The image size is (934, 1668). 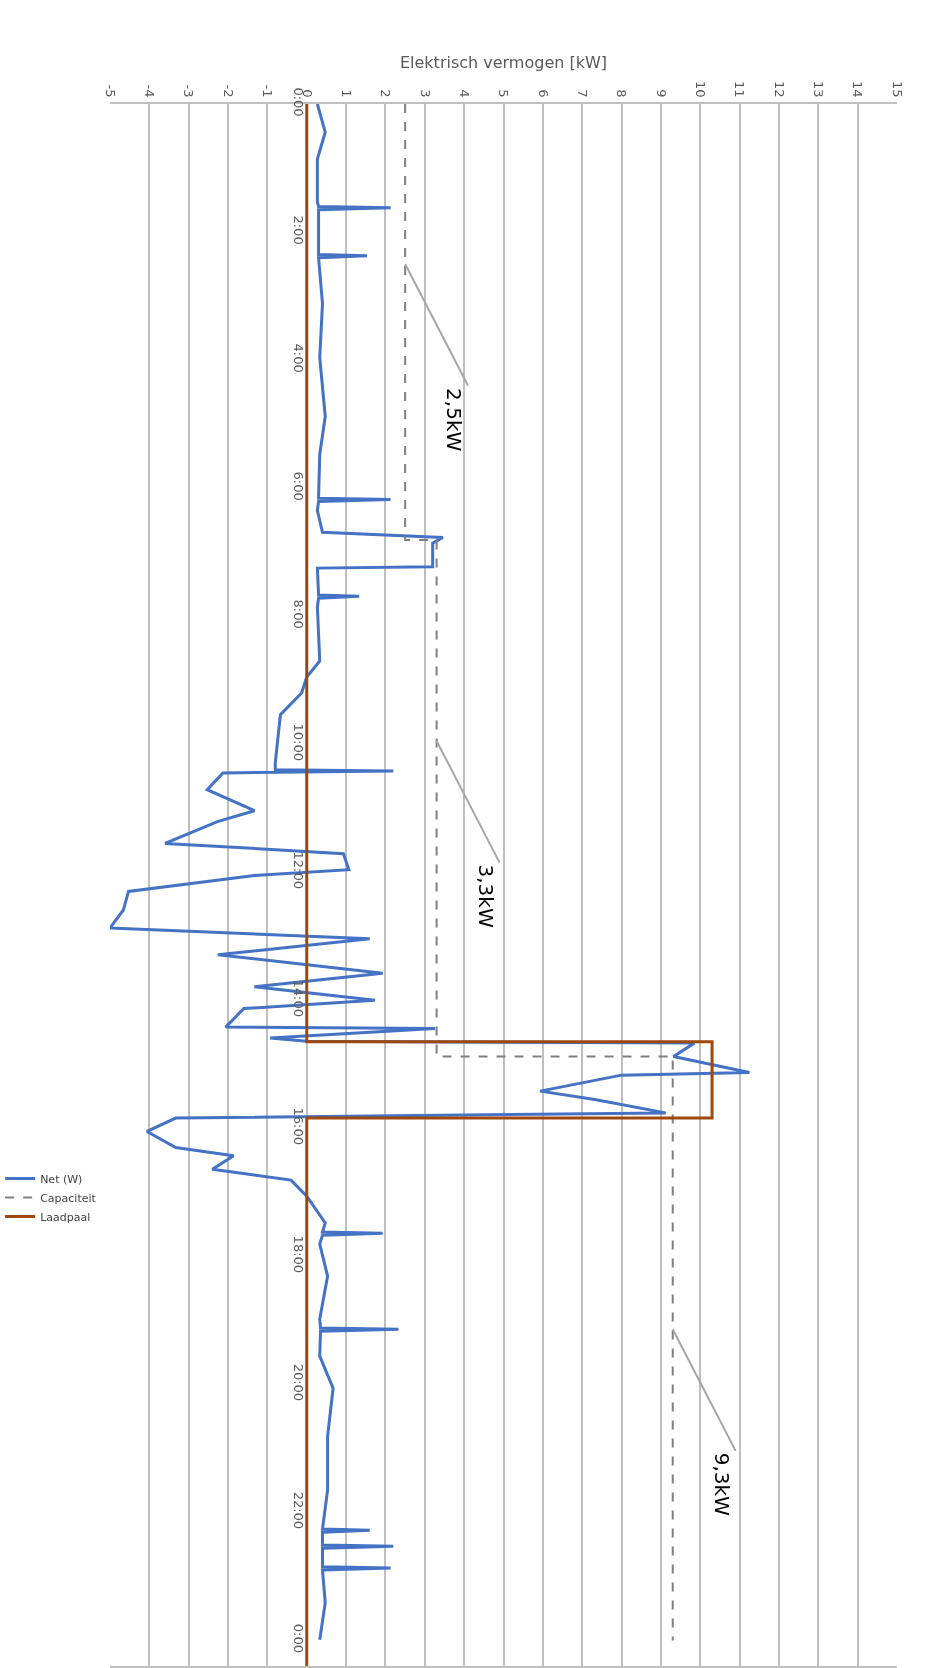 What do you see at coordinates (386, 93) in the screenshot?
I see `x-tick-label: 2` at bounding box center [386, 93].